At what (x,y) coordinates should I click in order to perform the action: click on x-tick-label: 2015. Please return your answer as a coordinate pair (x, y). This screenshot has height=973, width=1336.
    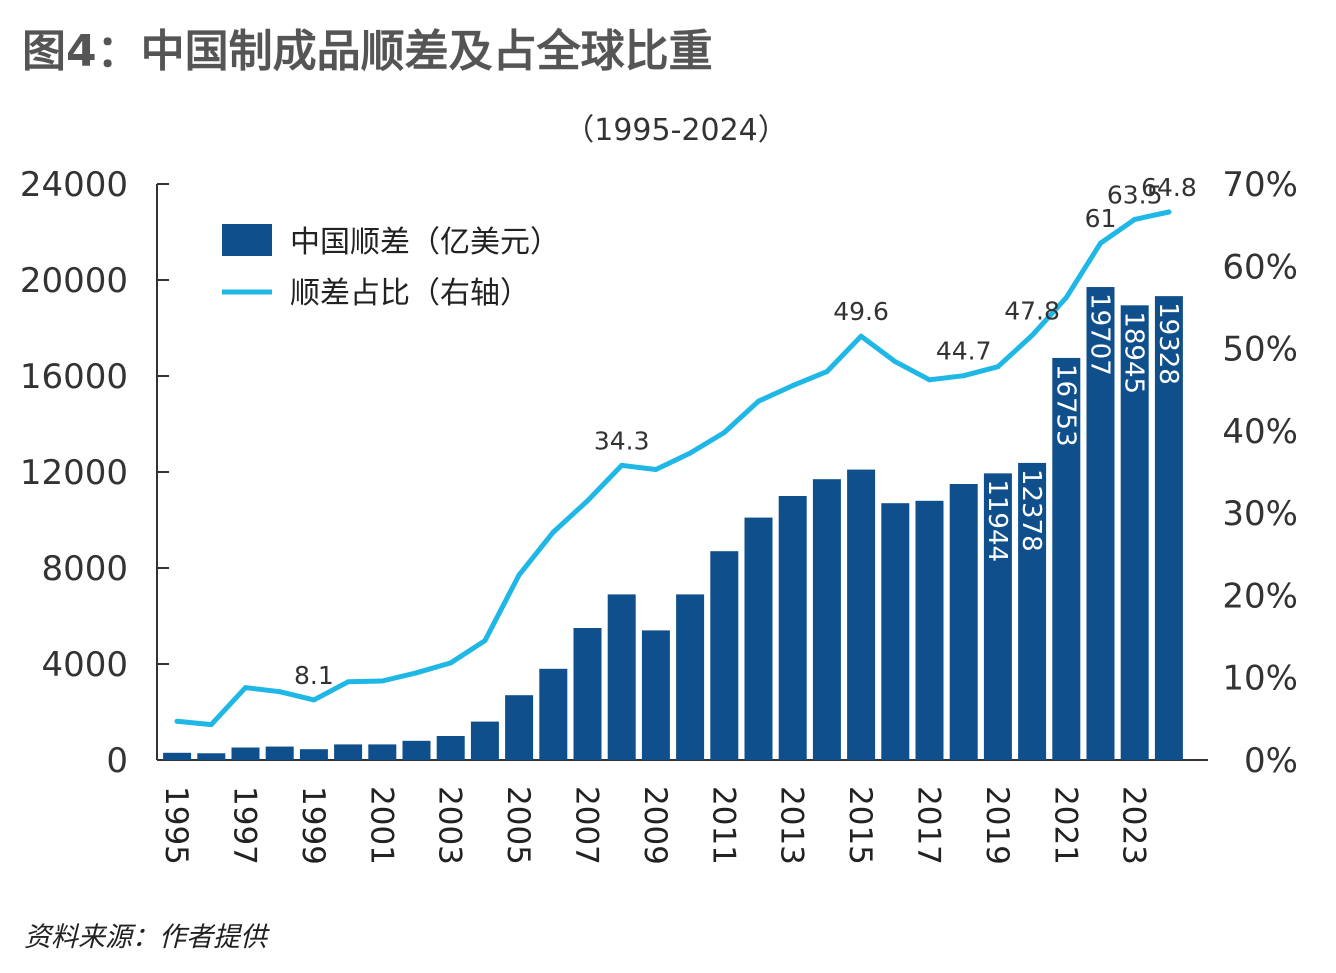
    Looking at the image, I should click on (860, 825).